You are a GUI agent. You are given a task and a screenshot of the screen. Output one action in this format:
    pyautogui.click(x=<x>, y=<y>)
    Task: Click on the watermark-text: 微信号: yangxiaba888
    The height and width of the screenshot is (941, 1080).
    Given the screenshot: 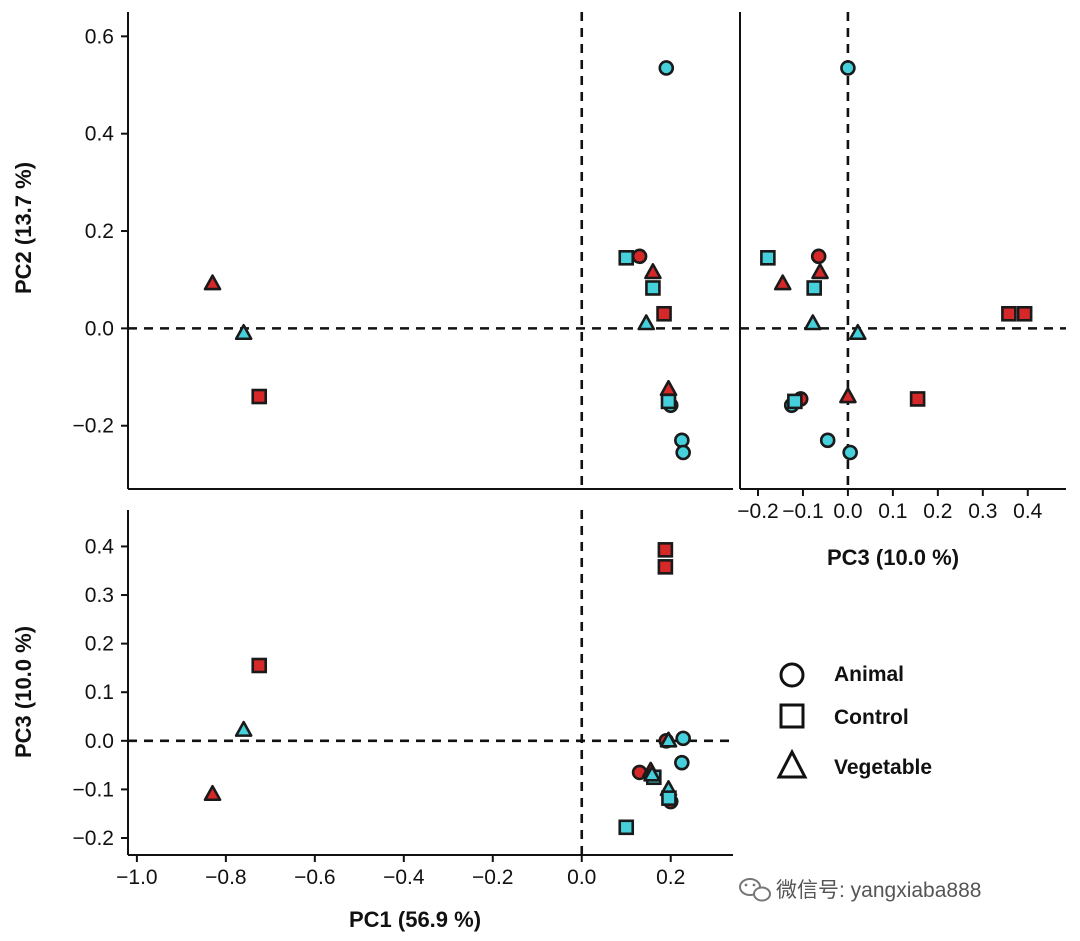 What is the action you would take?
    pyautogui.click(x=878, y=890)
    